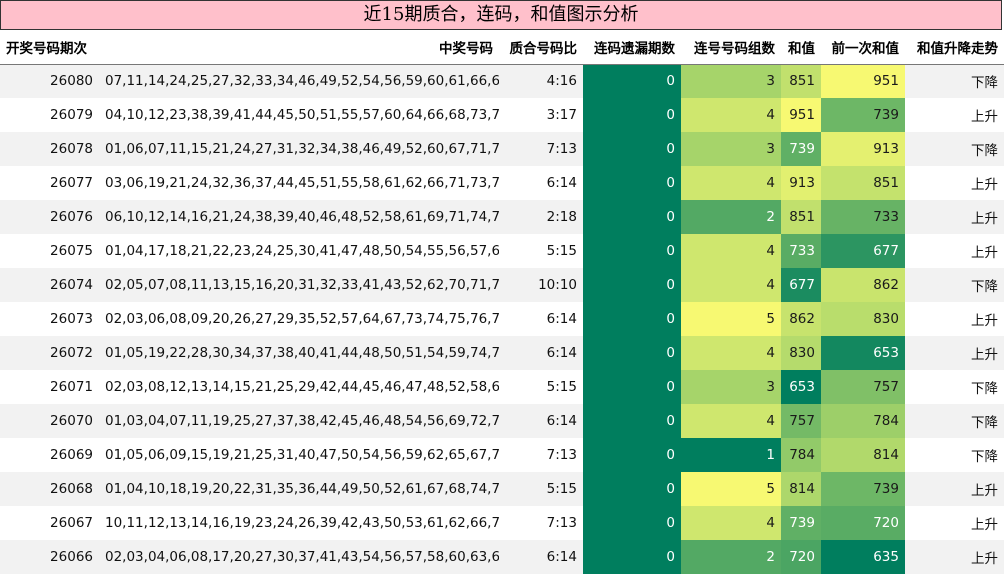 Image resolution: width=1004 pixels, height=576 pixels. I want to click on cell-prev-sum: 739, so click(863, 115).